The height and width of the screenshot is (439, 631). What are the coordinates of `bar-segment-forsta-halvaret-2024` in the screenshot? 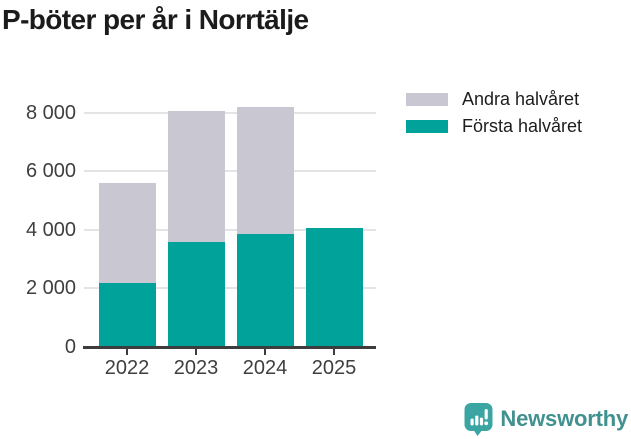 It's located at (265, 290).